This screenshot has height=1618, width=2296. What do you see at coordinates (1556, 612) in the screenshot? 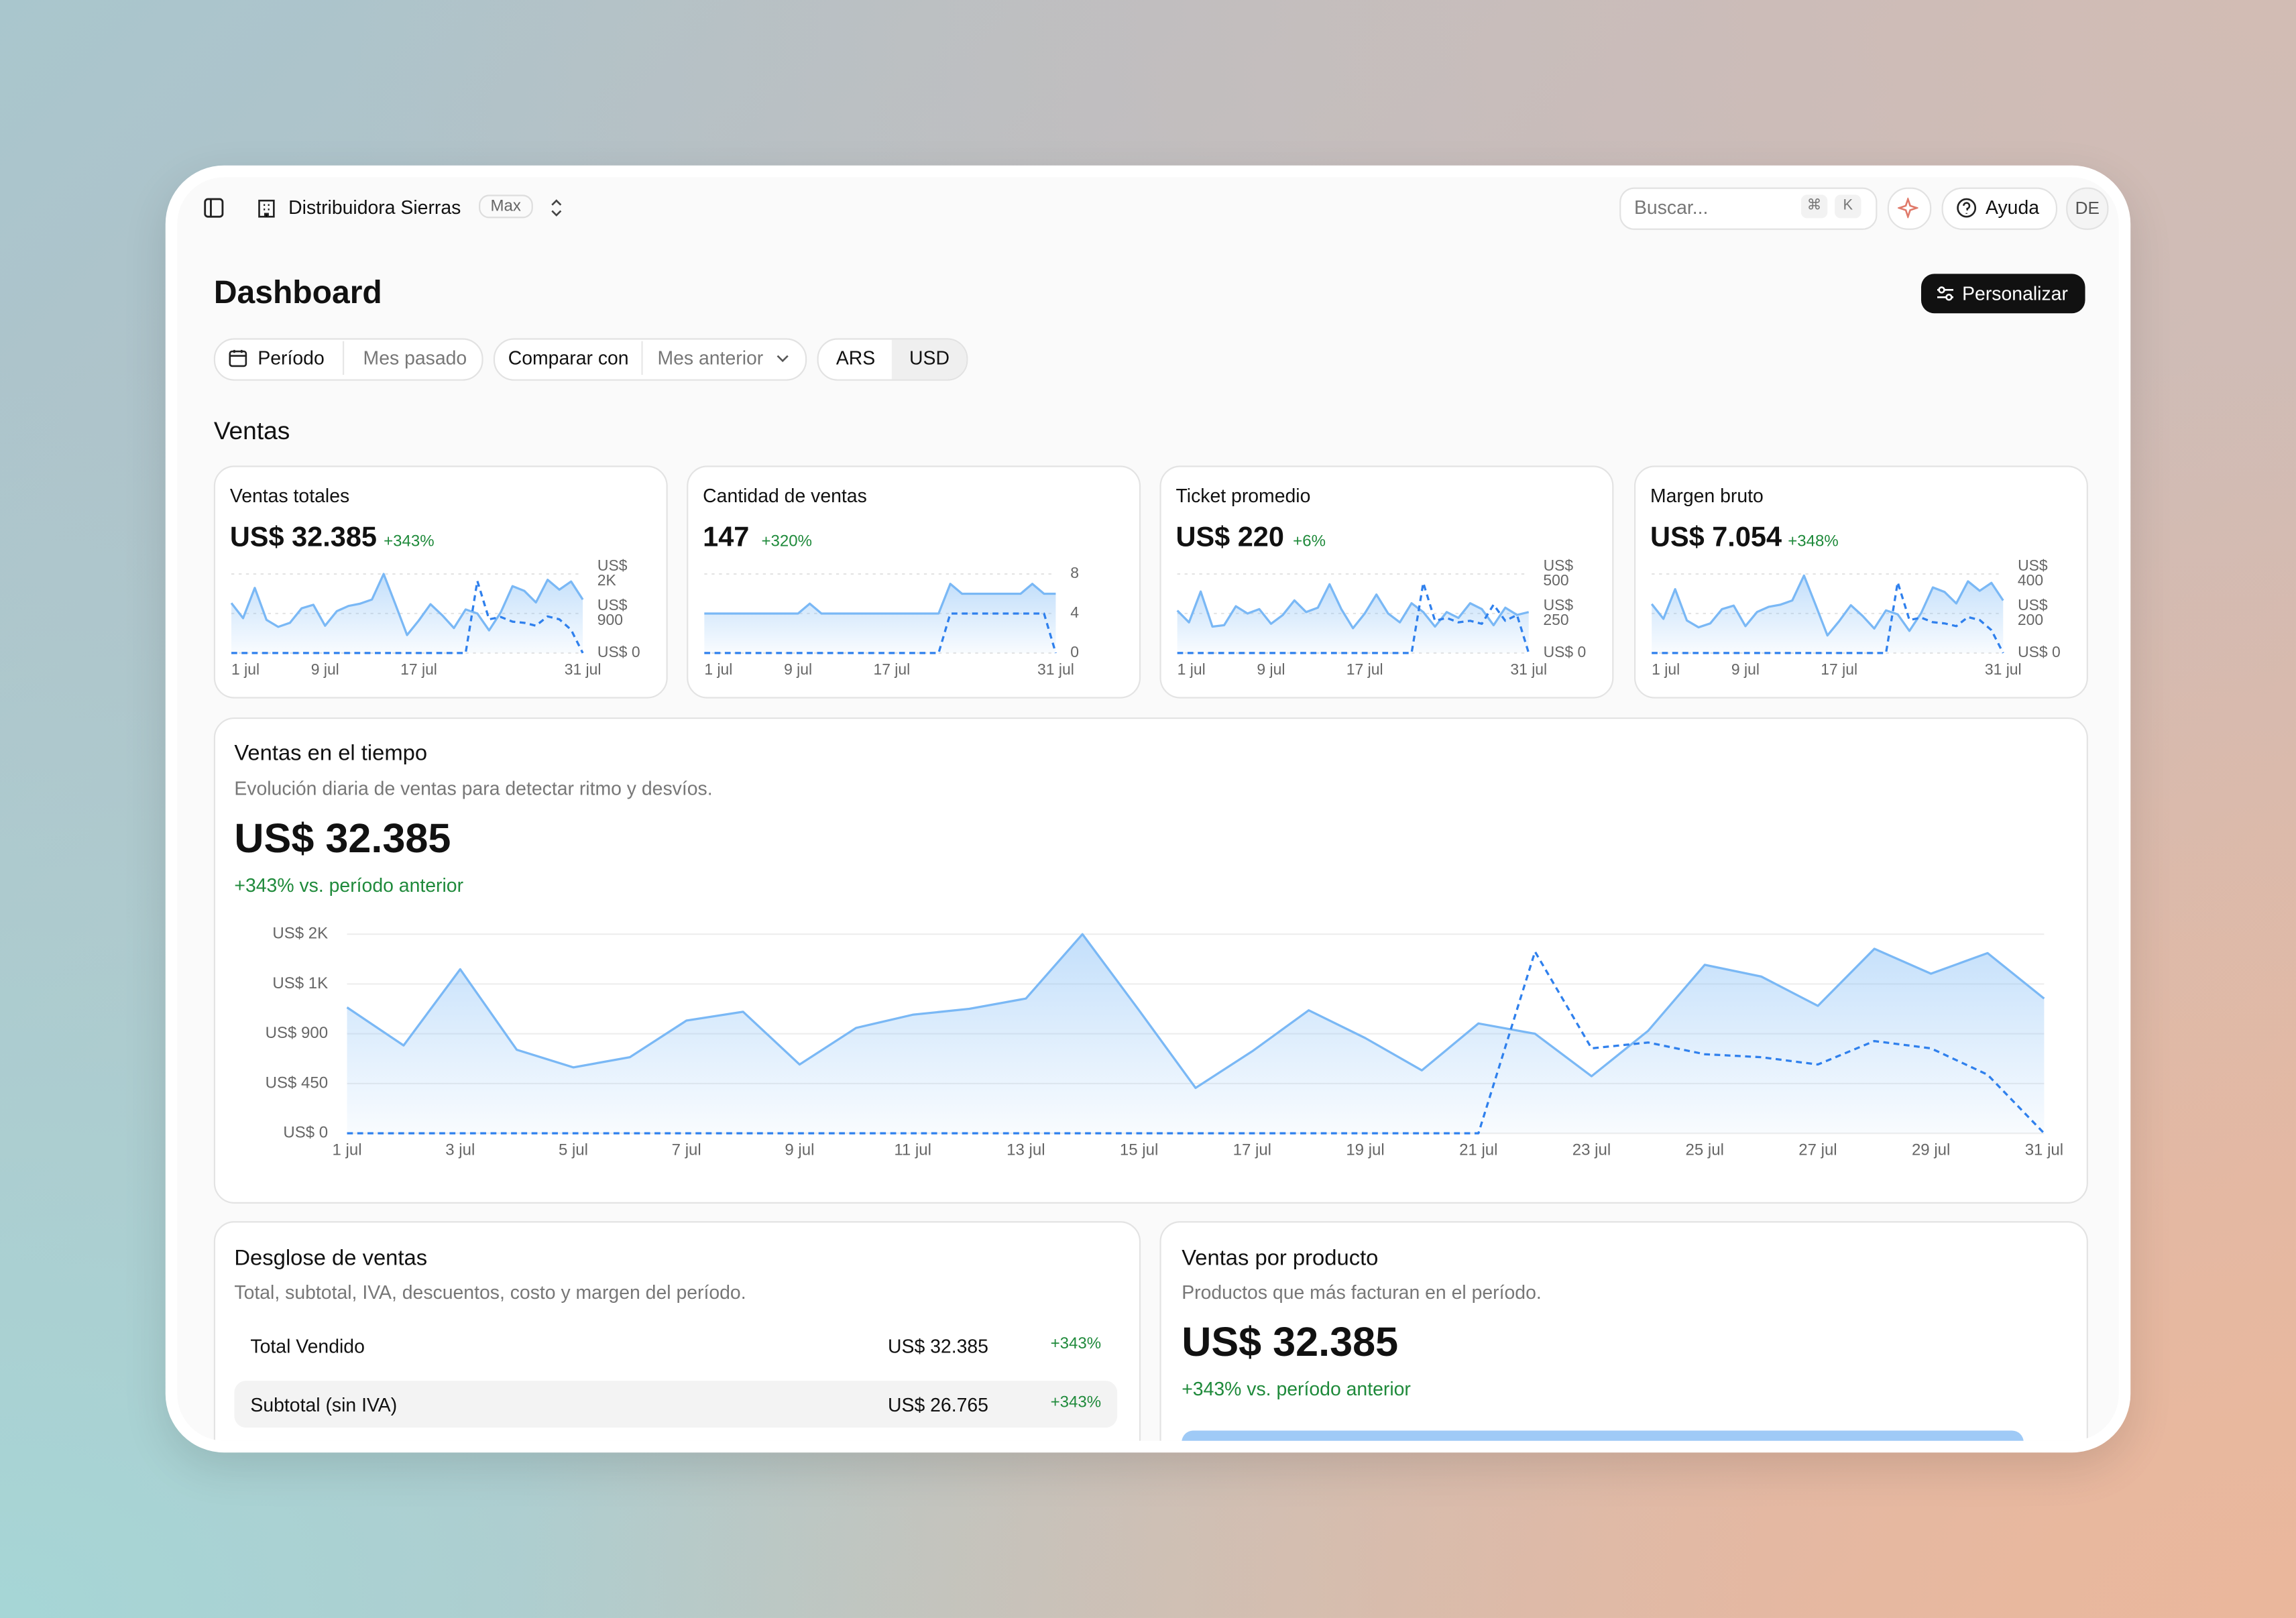
I see `y-tick-label: US$ 250` at bounding box center [1556, 612].